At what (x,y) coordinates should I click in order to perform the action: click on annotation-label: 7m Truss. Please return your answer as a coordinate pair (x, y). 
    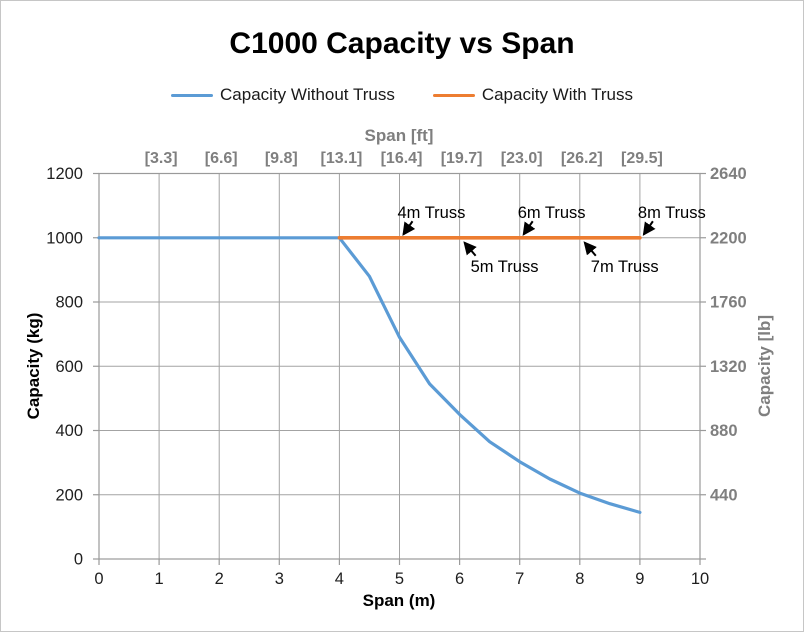
    Looking at the image, I should click on (625, 267).